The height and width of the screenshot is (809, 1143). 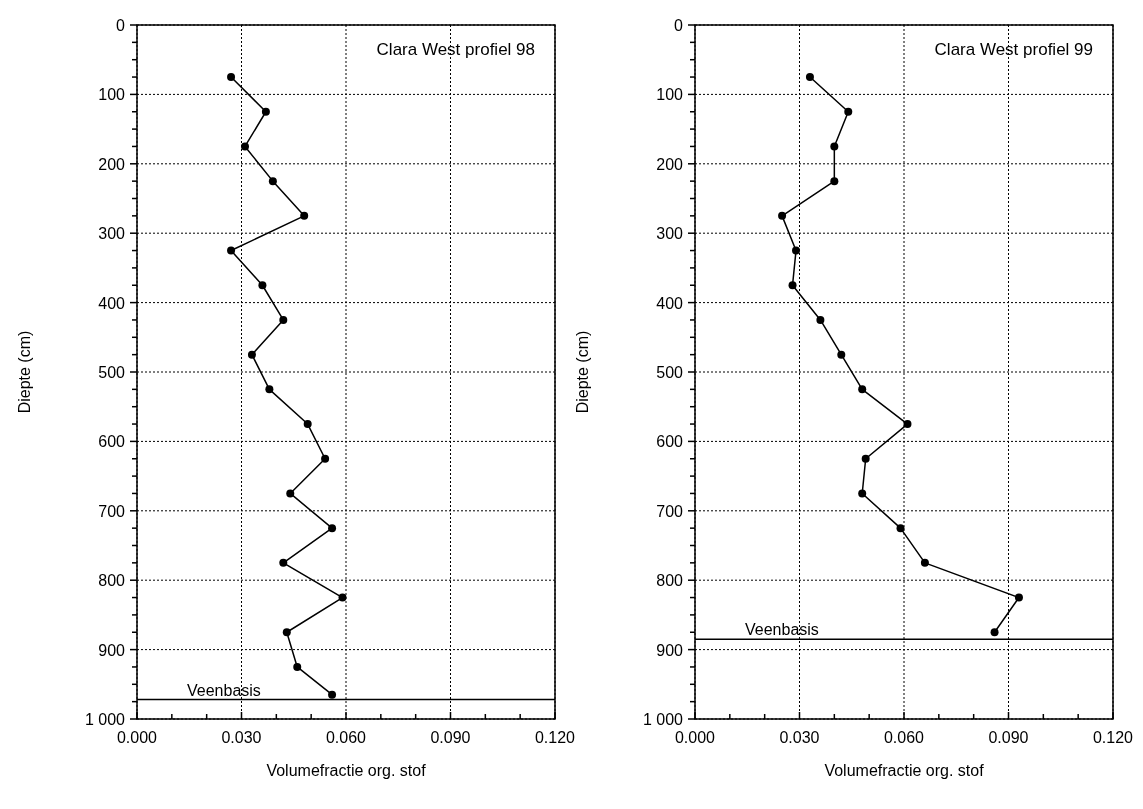 What do you see at coordinates (1013, 49) in the screenshot?
I see `text: Clara West profiel 99` at bounding box center [1013, 49].